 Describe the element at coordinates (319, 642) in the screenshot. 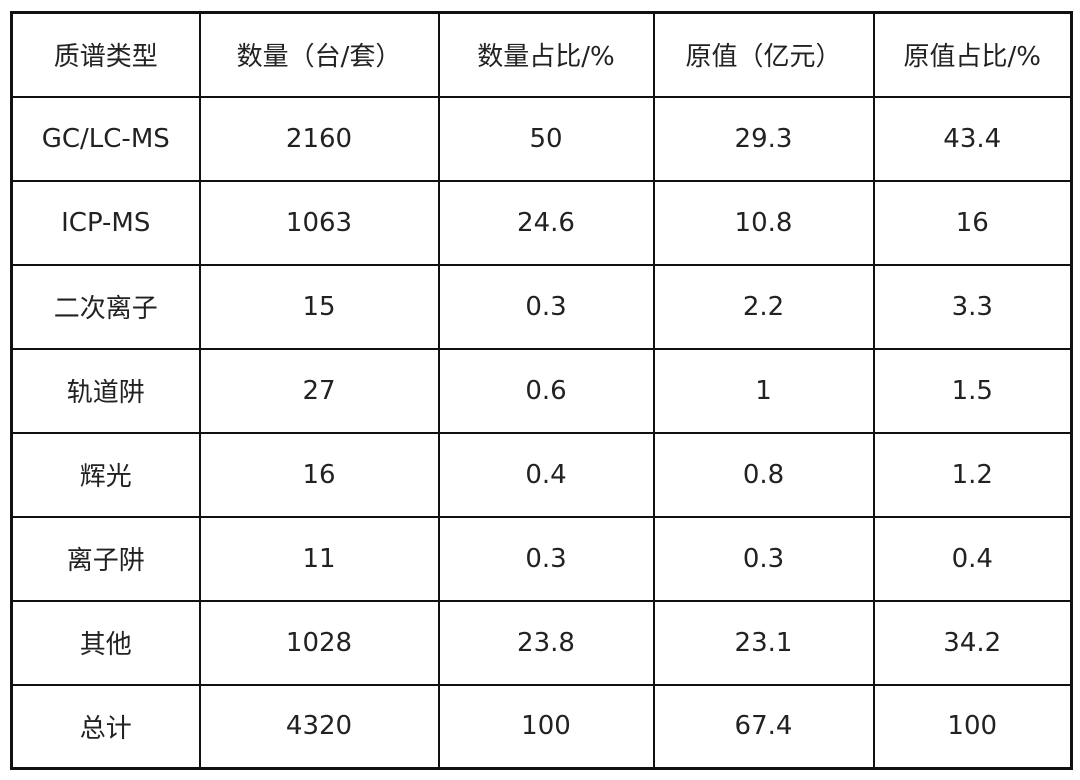

I see `table-cell: 1028` at that location.